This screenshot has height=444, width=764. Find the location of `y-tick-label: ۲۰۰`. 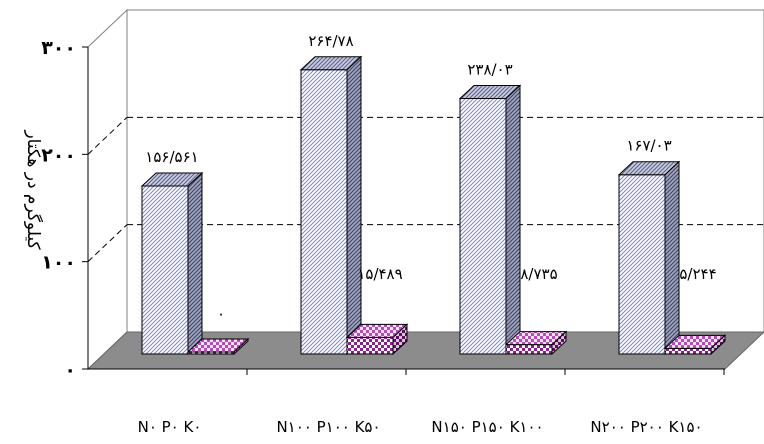

y-tick-label: ۲۰۰ is located at coordinates (58, 155).